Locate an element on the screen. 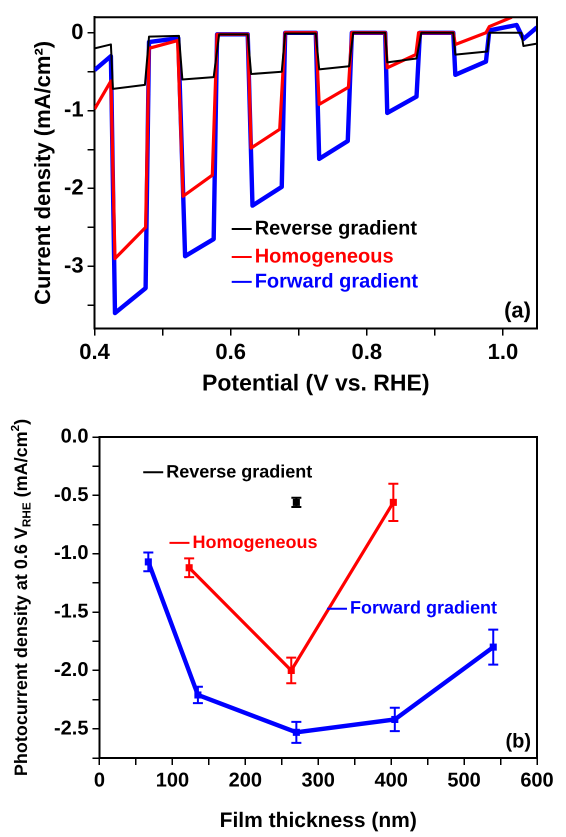  y-axis-title: Photocurrent density at 0.6 VRHE (mA/cm2) is located at coordinates (21, 597).